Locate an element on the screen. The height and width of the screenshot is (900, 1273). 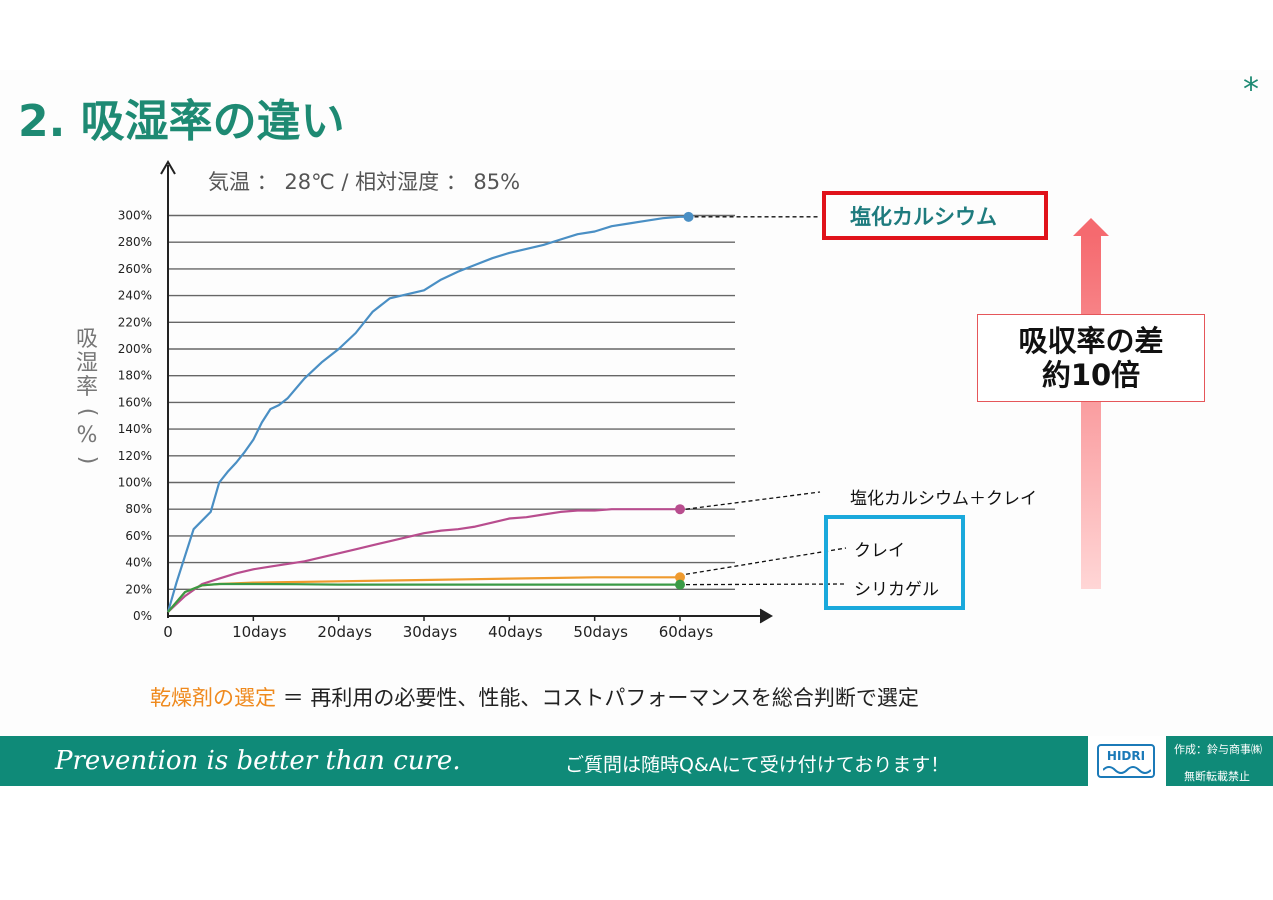
difference-line2: 約10倍 is located at coordinates (1091, 375).